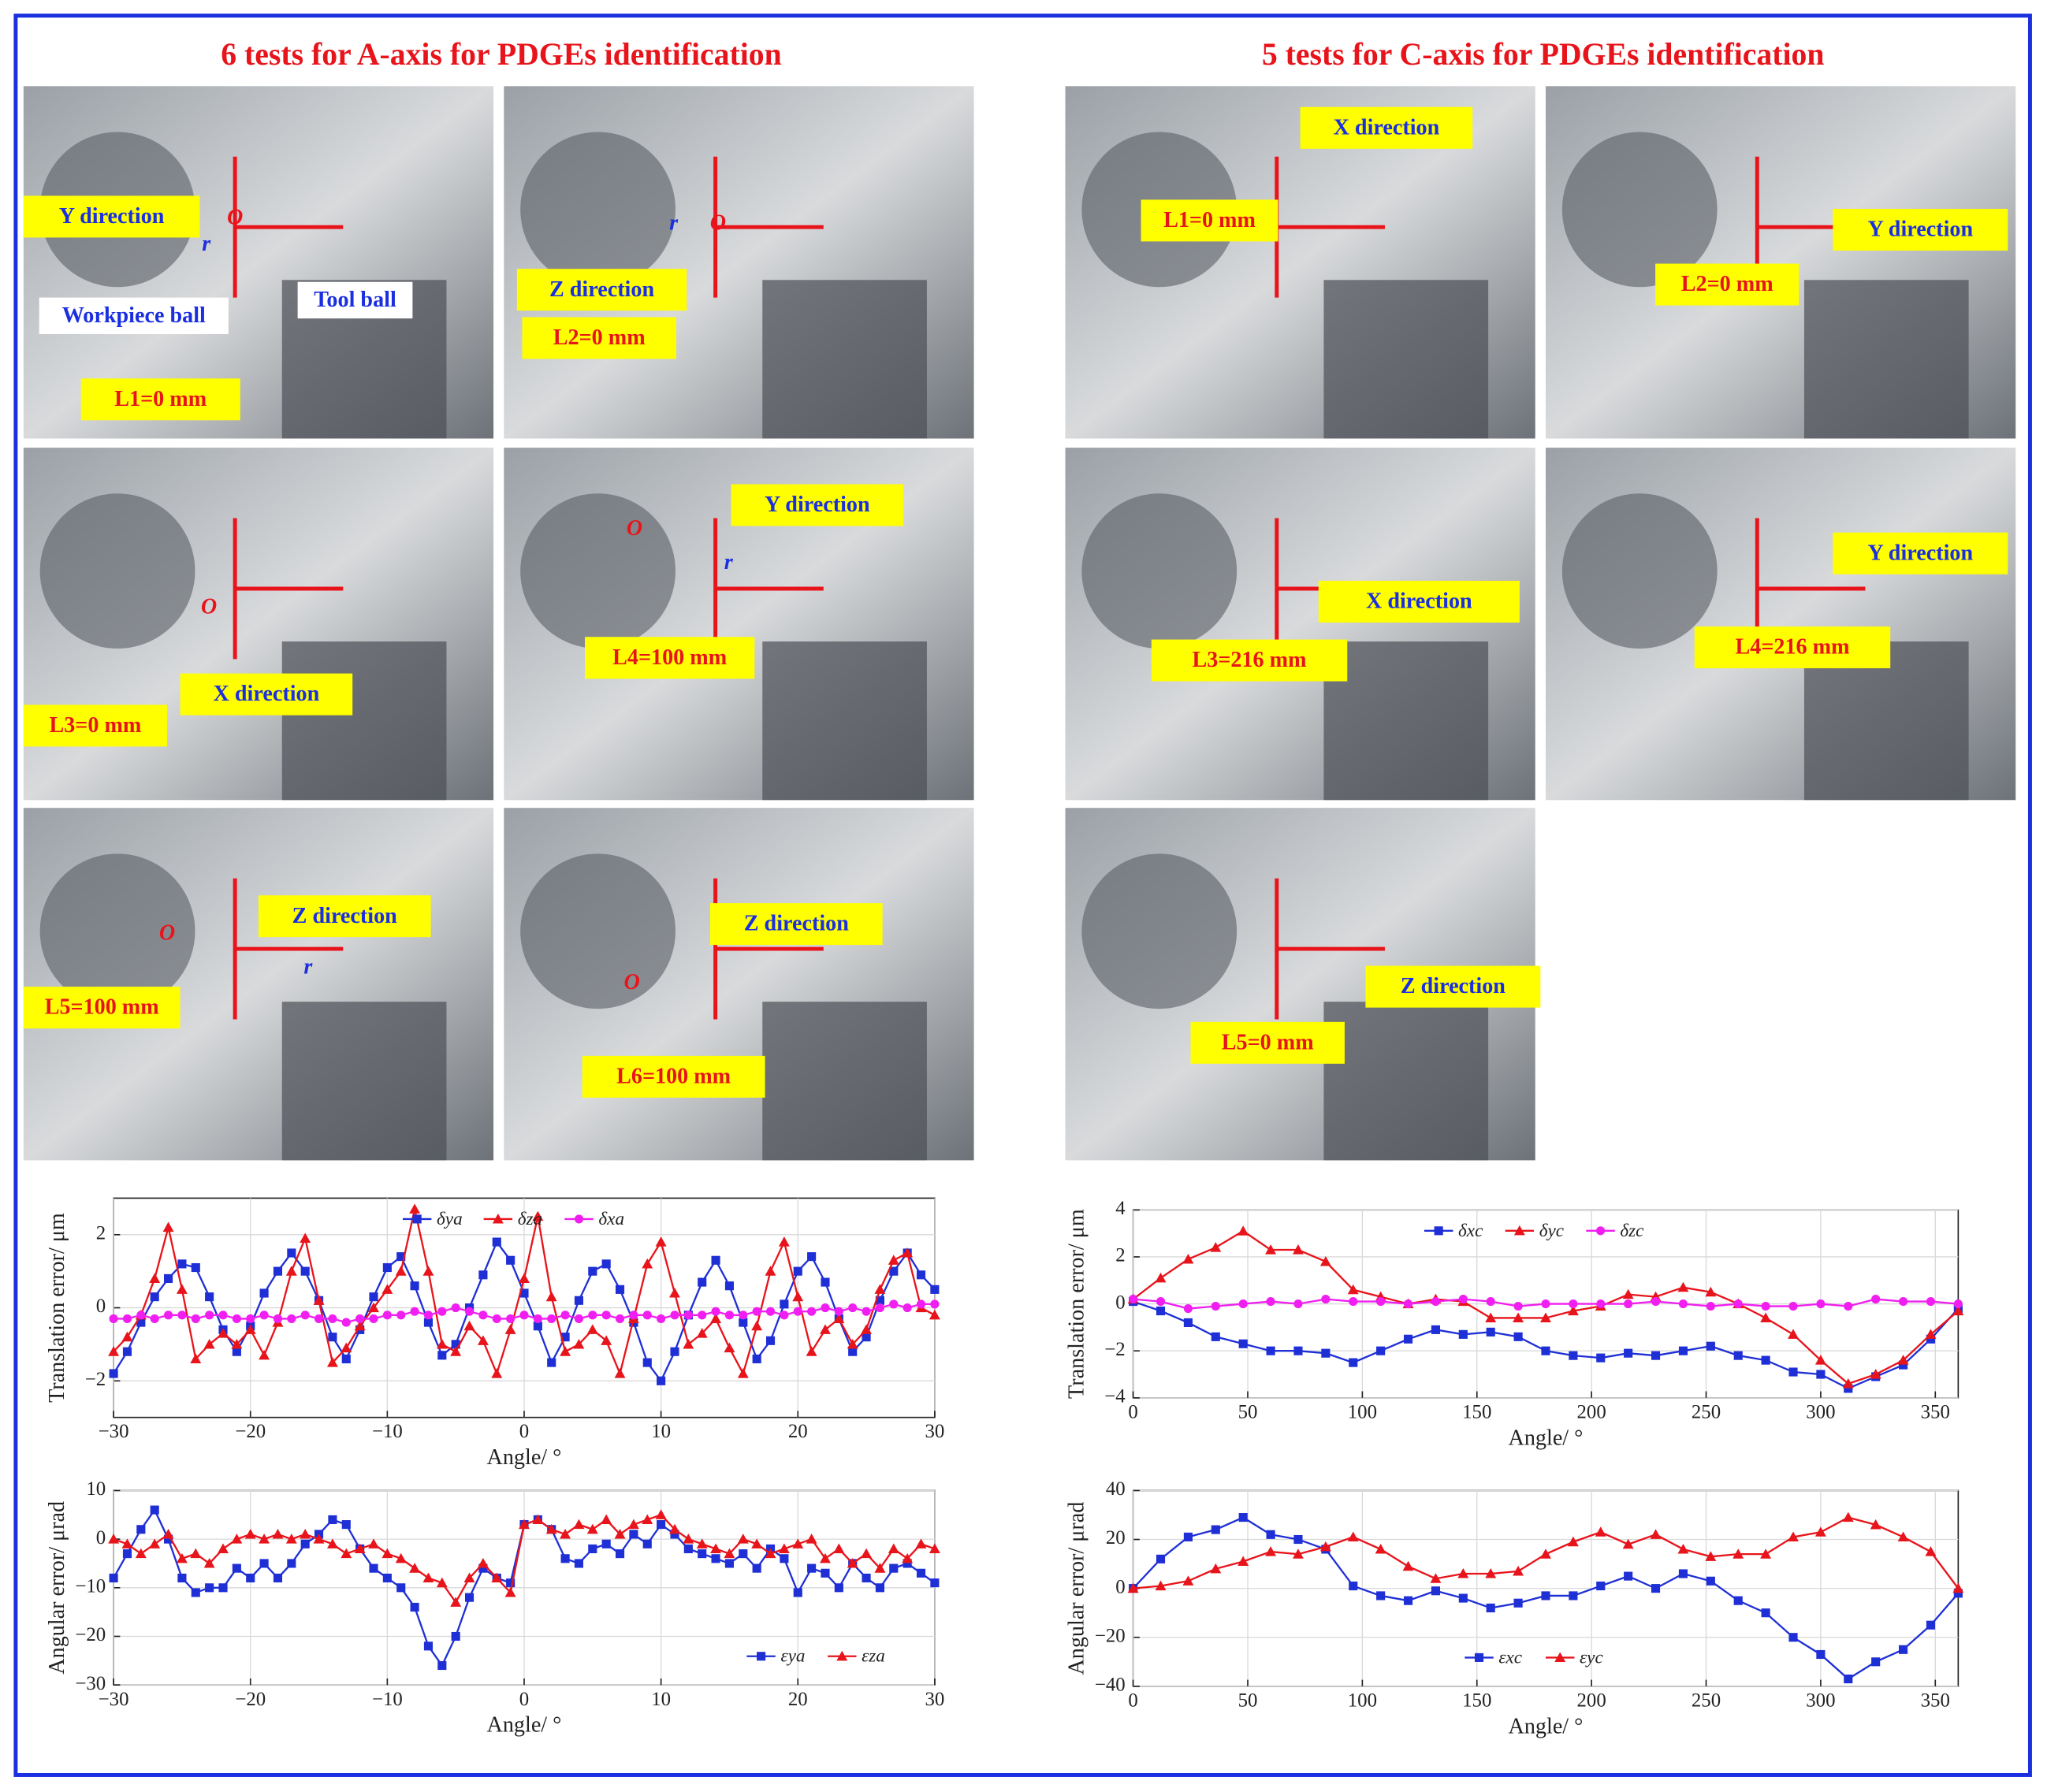 The height and width of the screenshot is (1792, 2047). Describe the element at coordinates (1116, 1537) in the screenshot. I see `y-tick-label: 20` at that location.